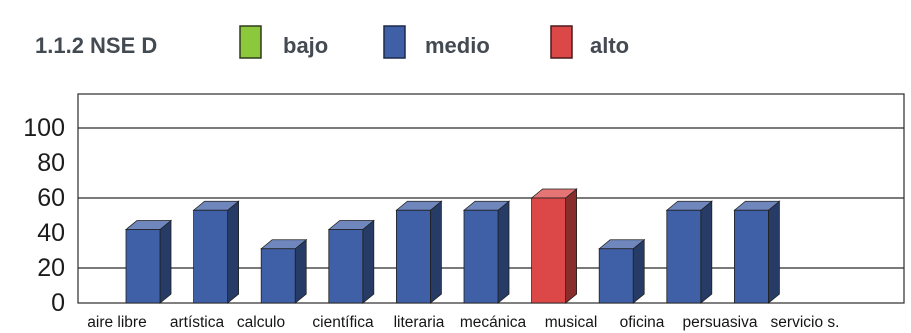 The image size is (911, 333). What do you see at coordinates (642, 322) in the screenshot?
I see `x-tick-label: oficina` at bounding box center [642, 322].